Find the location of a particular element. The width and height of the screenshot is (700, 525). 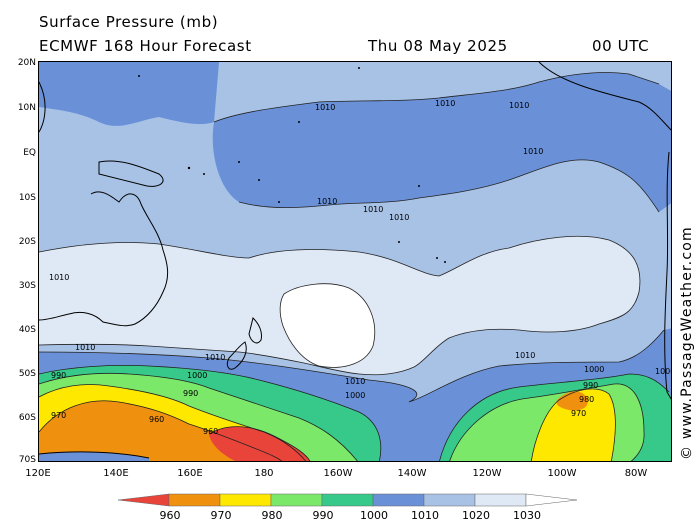

color-legend is located at coordinates (348, 500).